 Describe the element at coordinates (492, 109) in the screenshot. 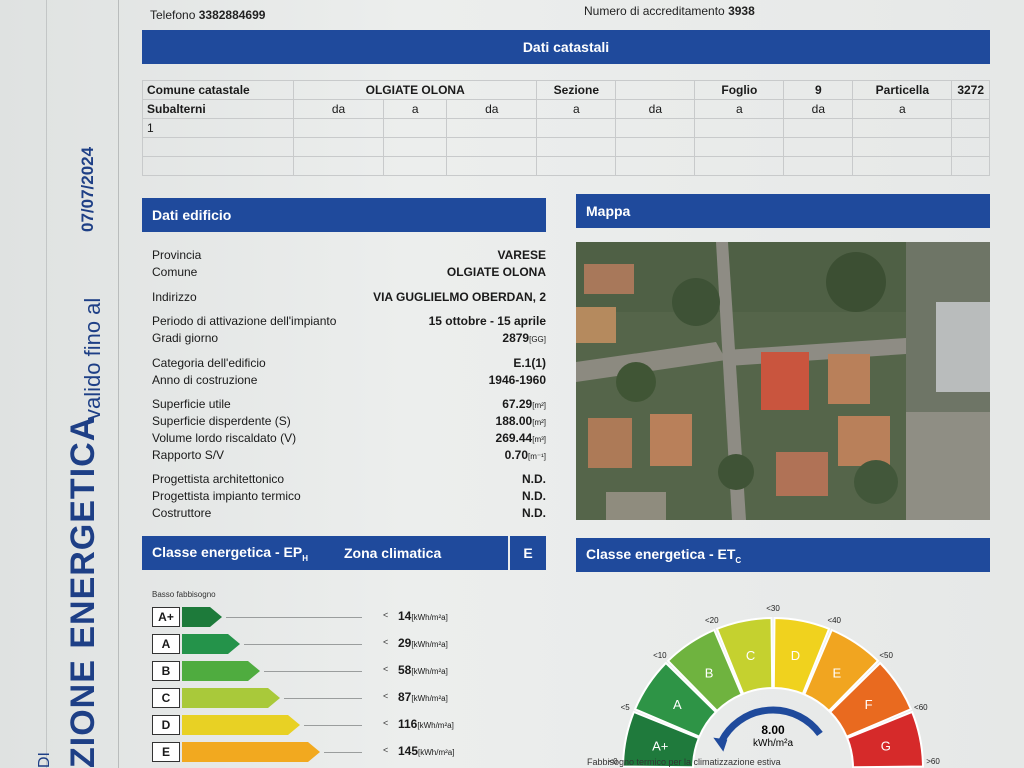

I see `sub-da-2: da` at that location.